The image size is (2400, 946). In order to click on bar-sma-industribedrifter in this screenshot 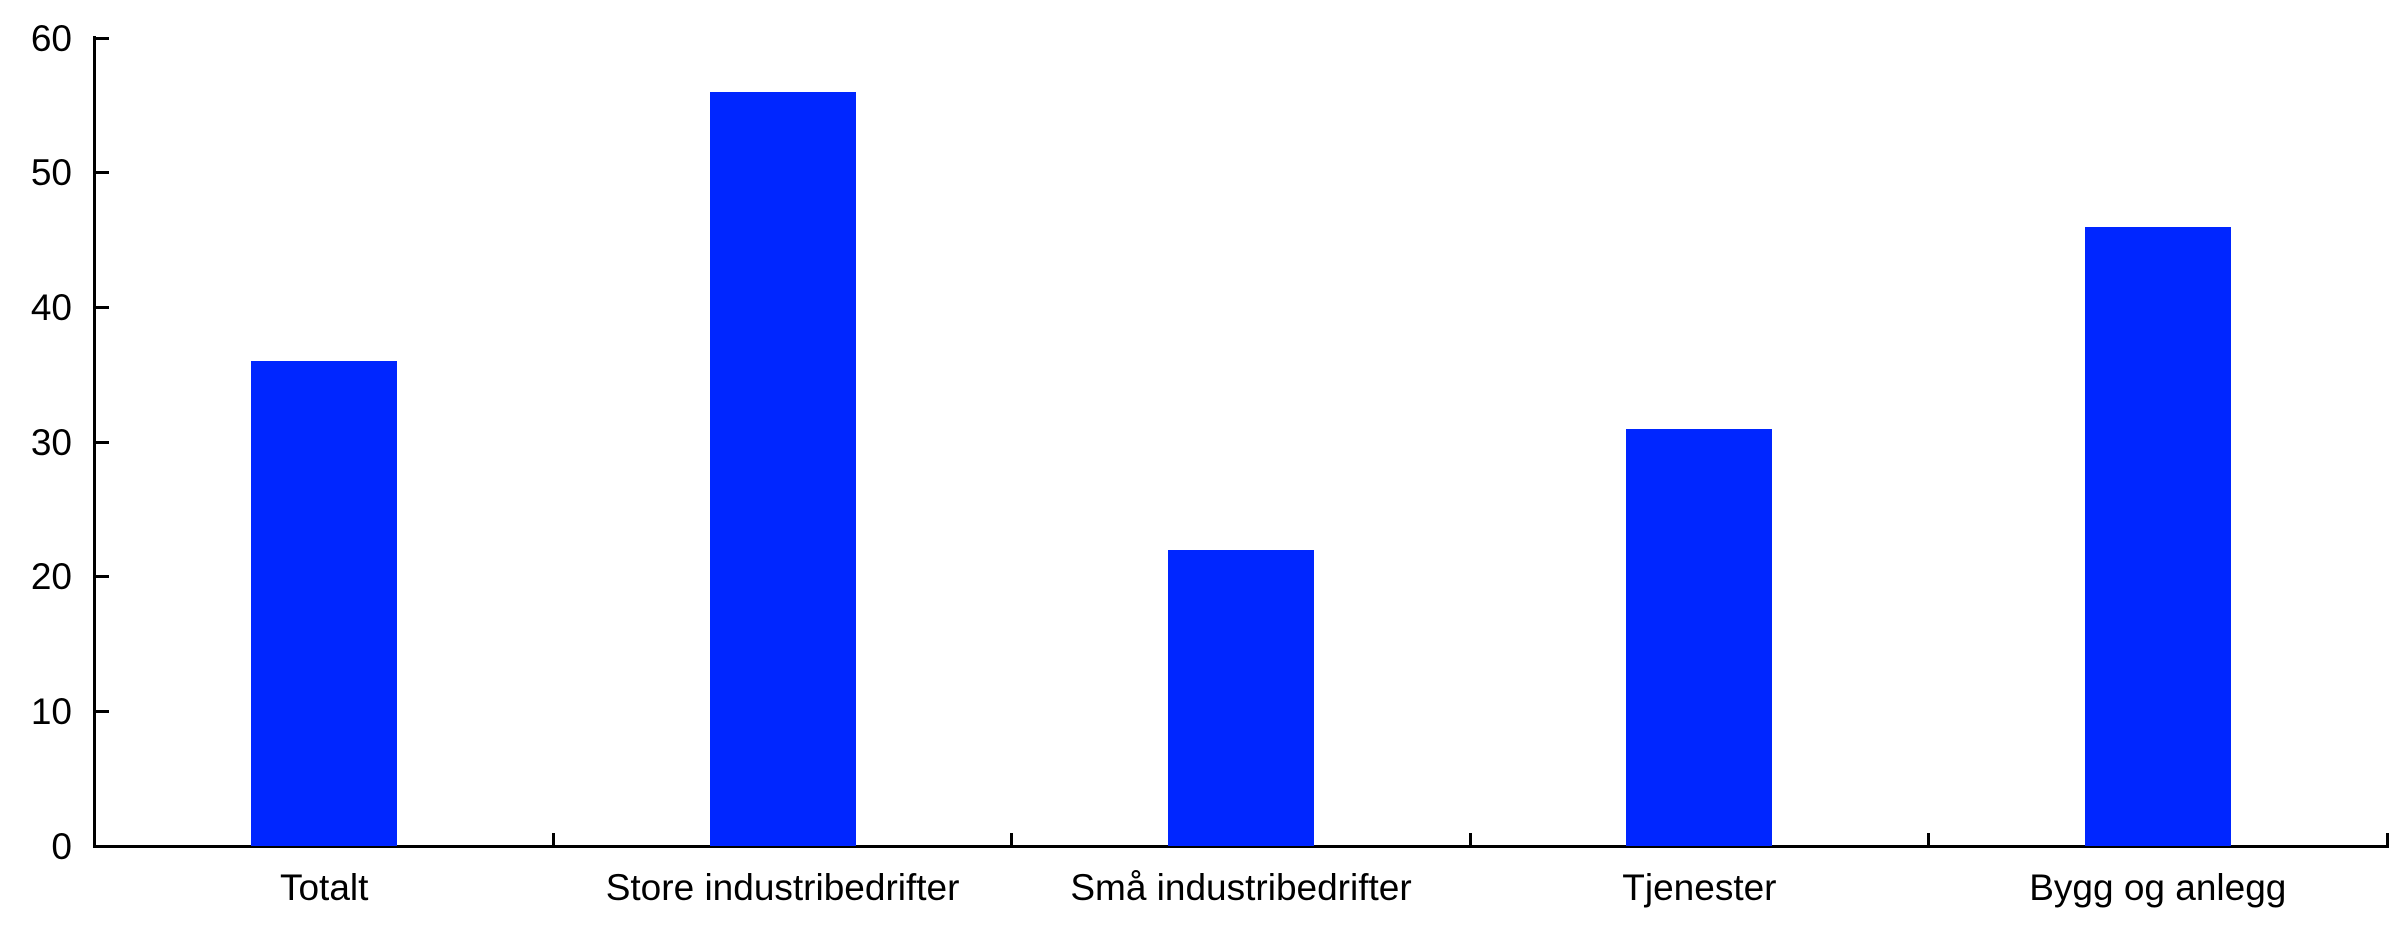, I will do `click(1241, 697)`.